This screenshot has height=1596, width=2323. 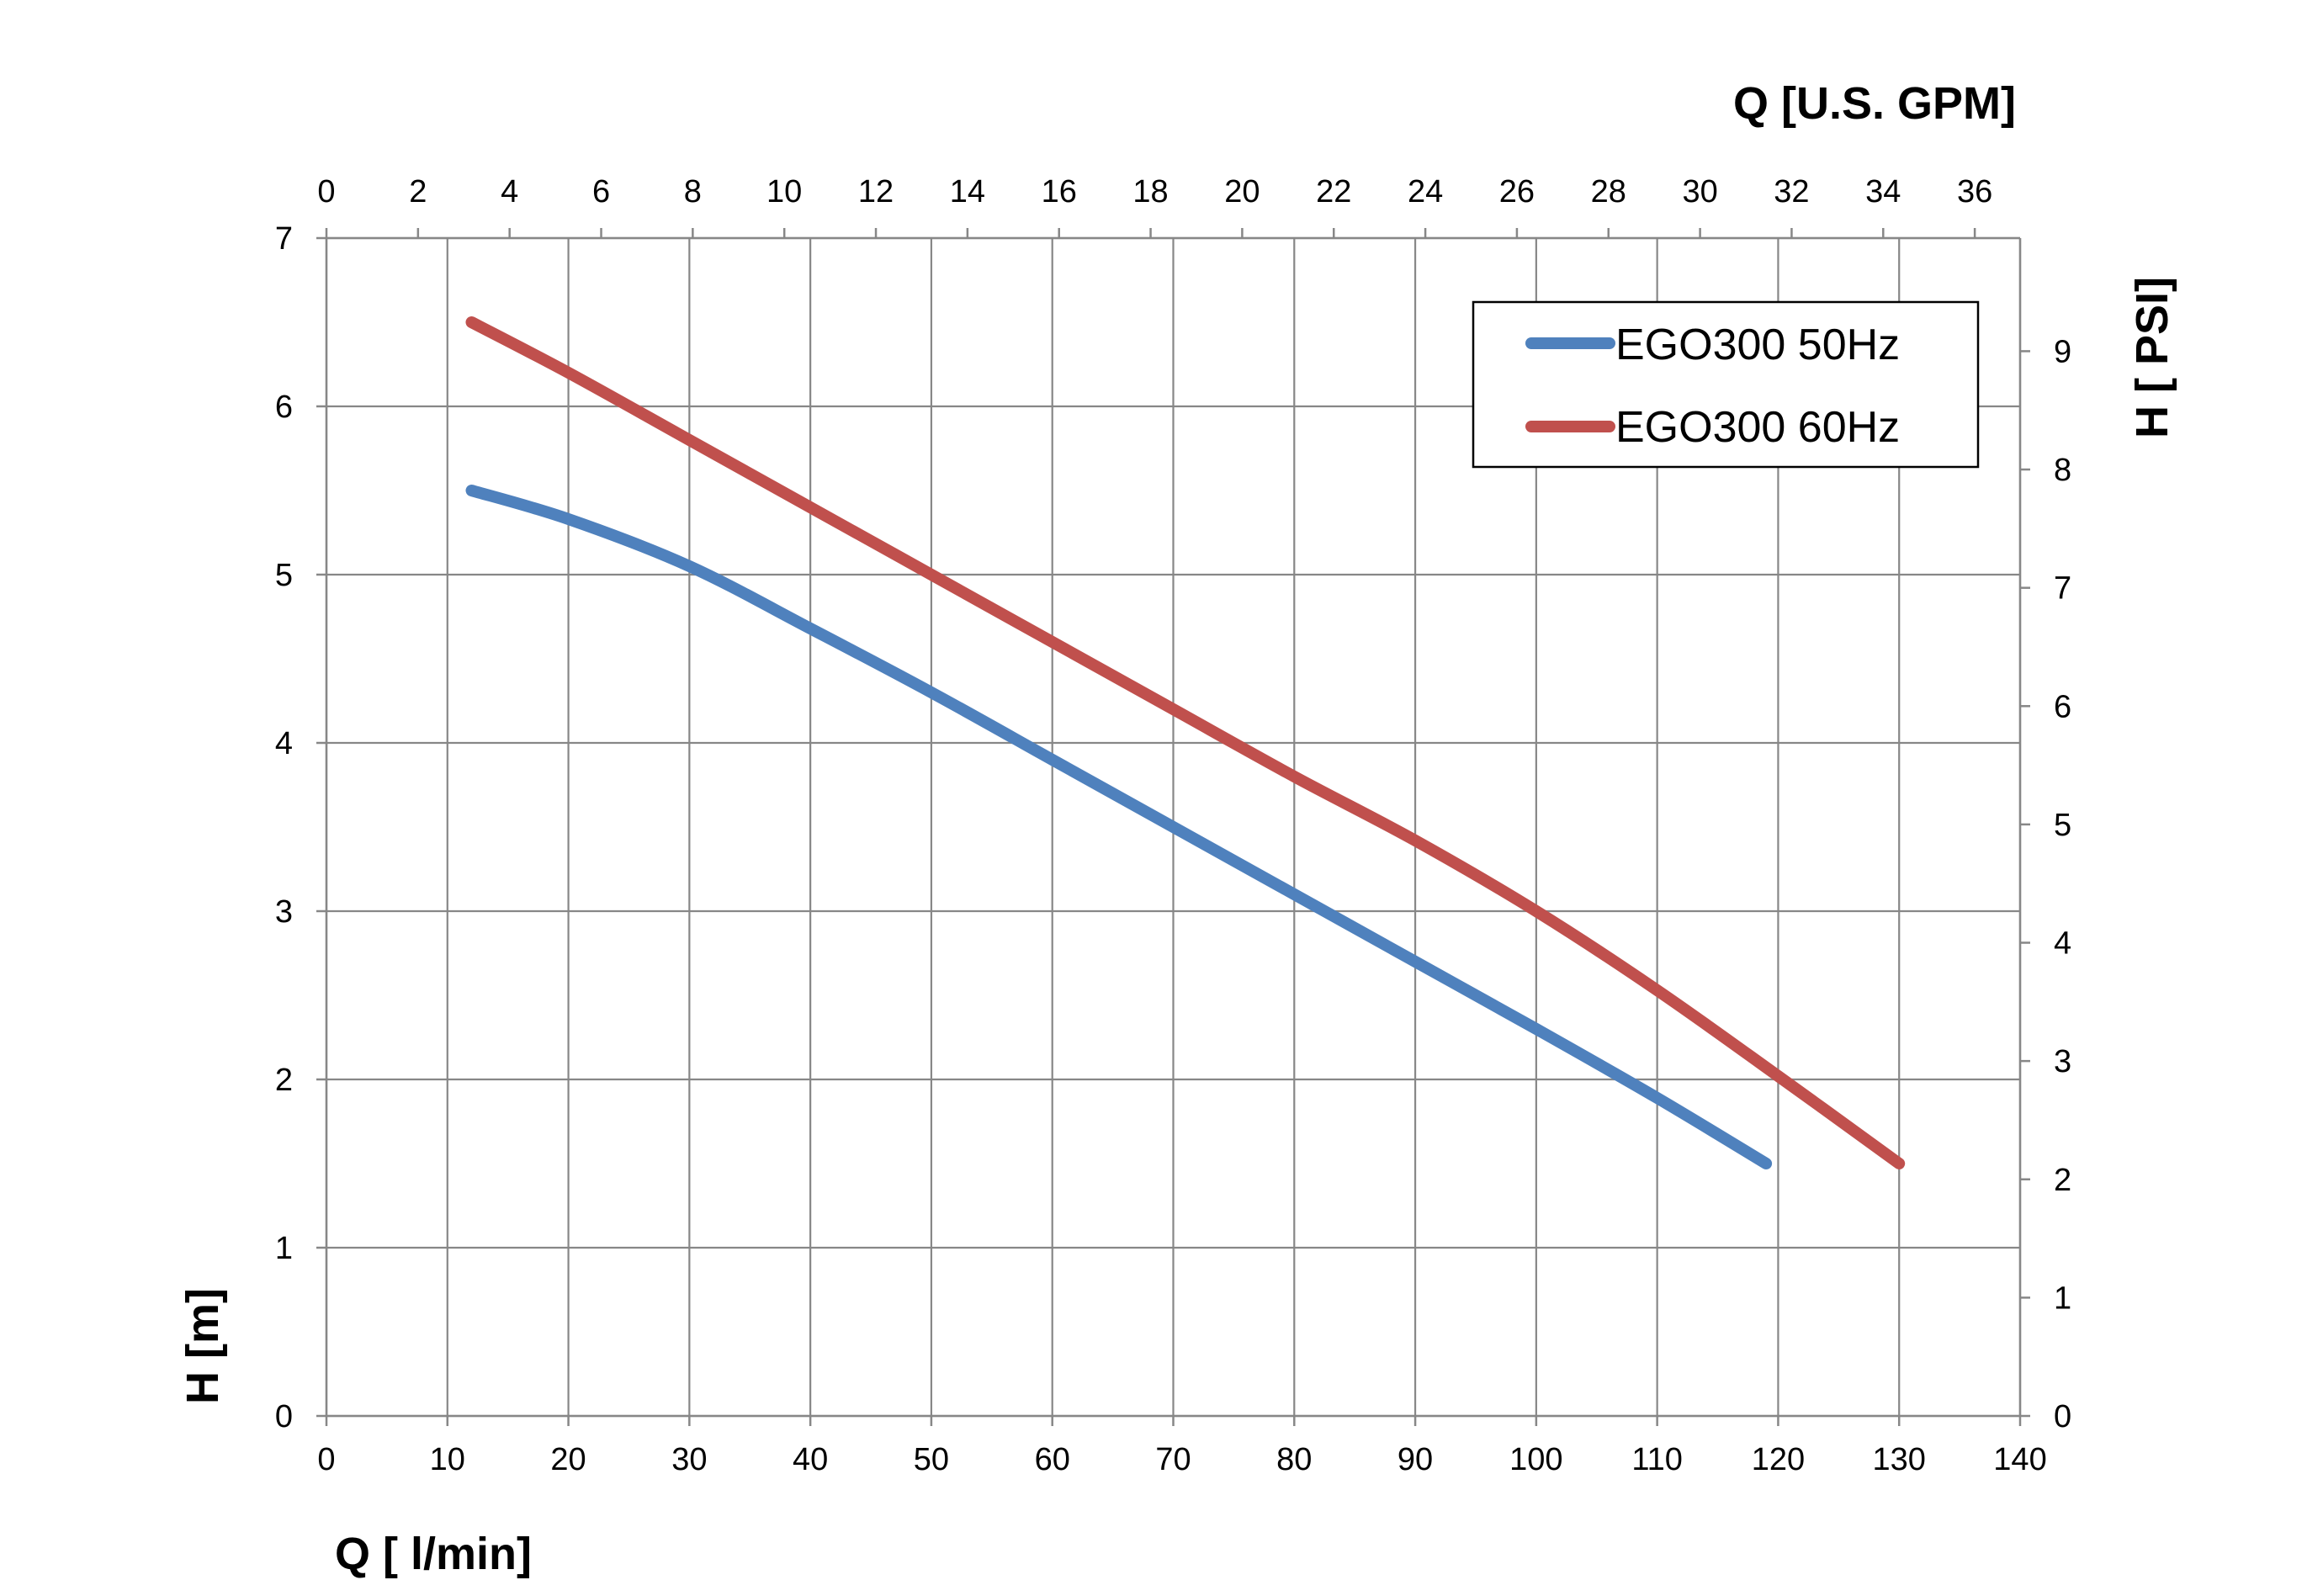 What do you see at coordinates (810, 1460) in the screenshot?
I see `x-bottom-tick-label: 40` at bounding box center [810, 1460].